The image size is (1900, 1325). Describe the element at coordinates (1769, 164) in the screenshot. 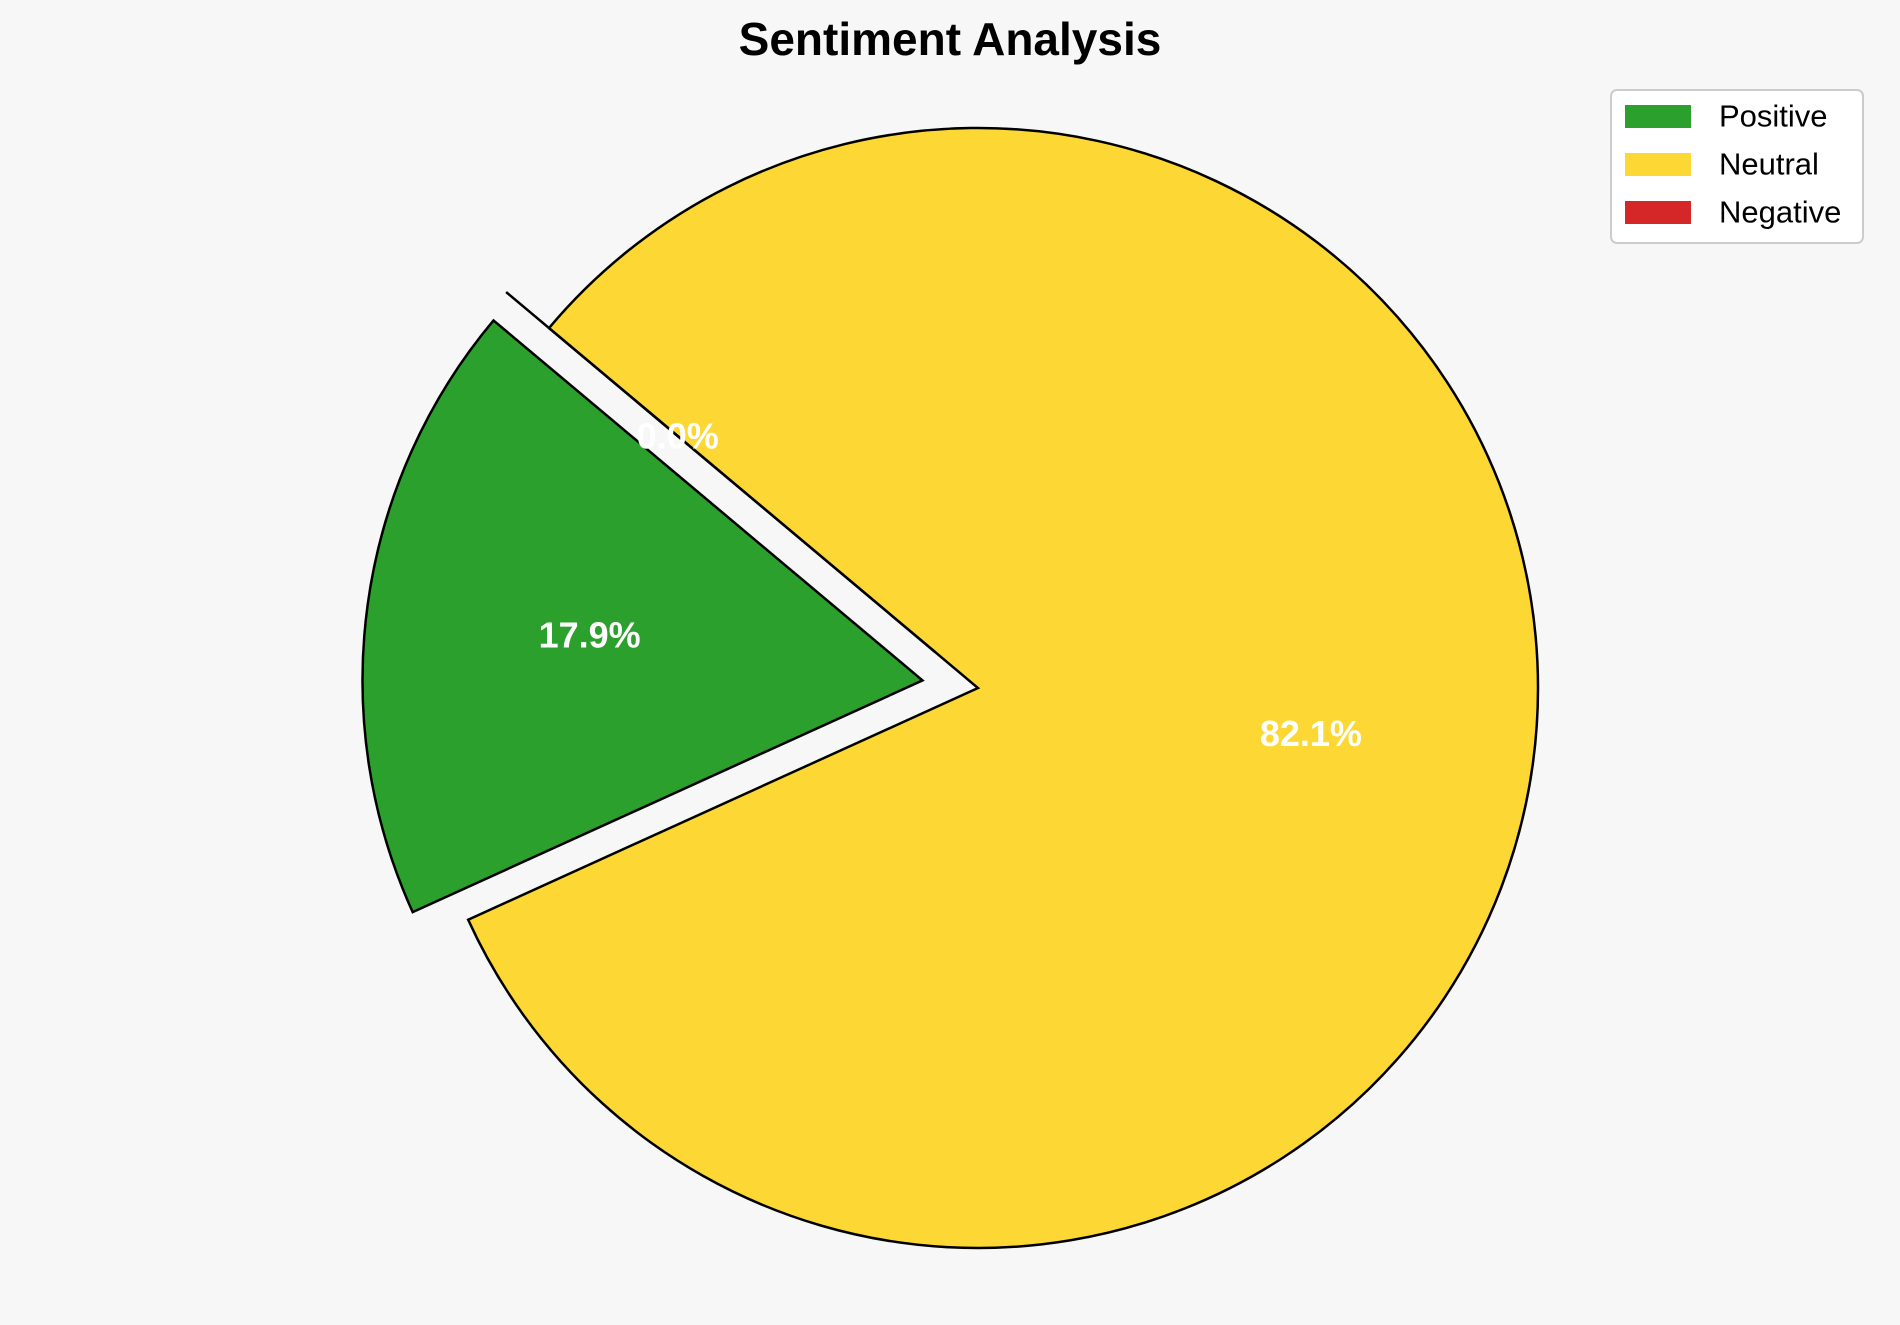

I see `legend-label-neutral: Neutral` at that location.